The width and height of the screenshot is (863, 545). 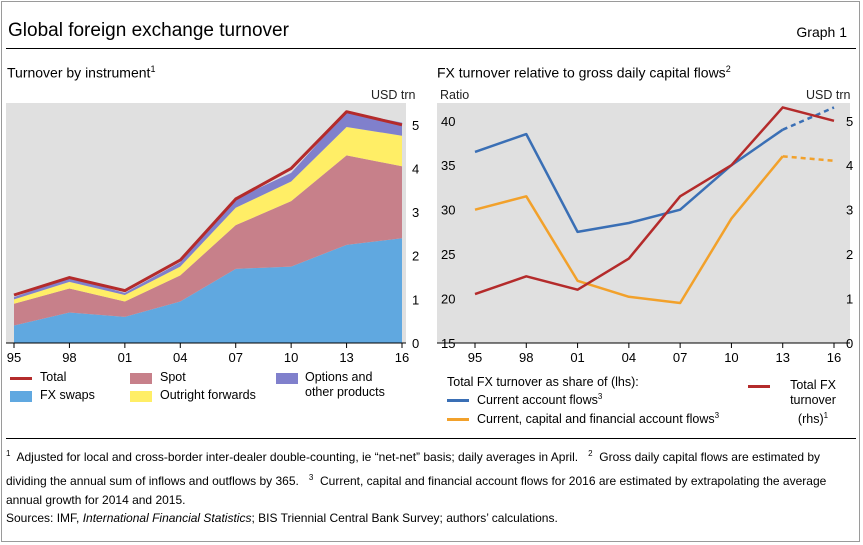 What do you see at coordinates (826, 415) in the screenshot?
I see `legend-sup-total-turnover: 1` at bounding box center [826, 415].